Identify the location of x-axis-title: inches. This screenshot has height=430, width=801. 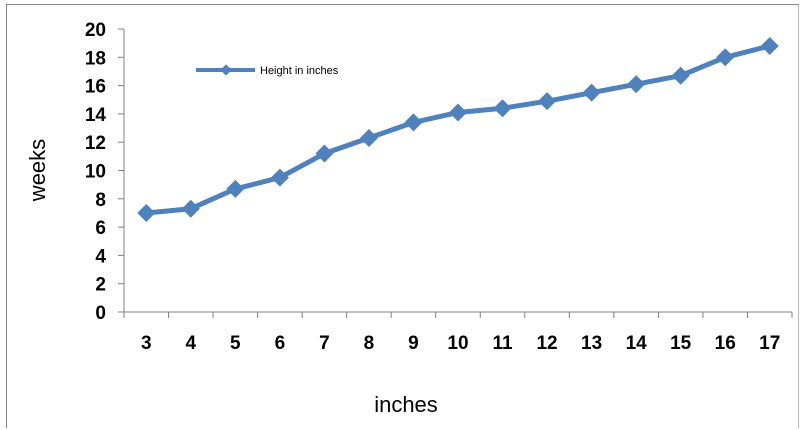
(406, 404).